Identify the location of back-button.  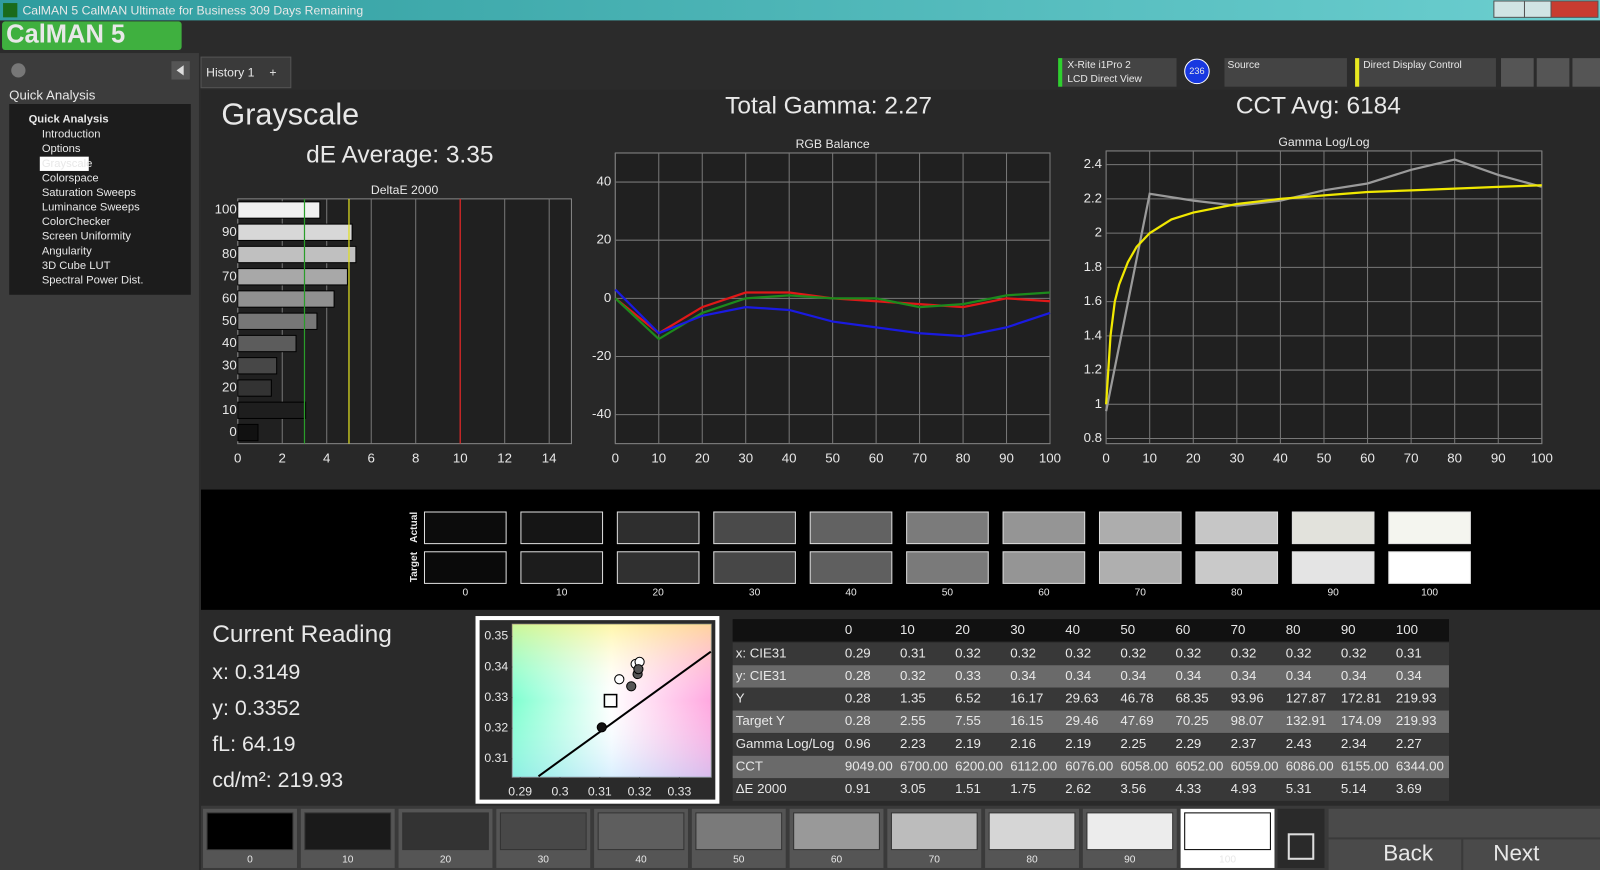
(1395, 854).